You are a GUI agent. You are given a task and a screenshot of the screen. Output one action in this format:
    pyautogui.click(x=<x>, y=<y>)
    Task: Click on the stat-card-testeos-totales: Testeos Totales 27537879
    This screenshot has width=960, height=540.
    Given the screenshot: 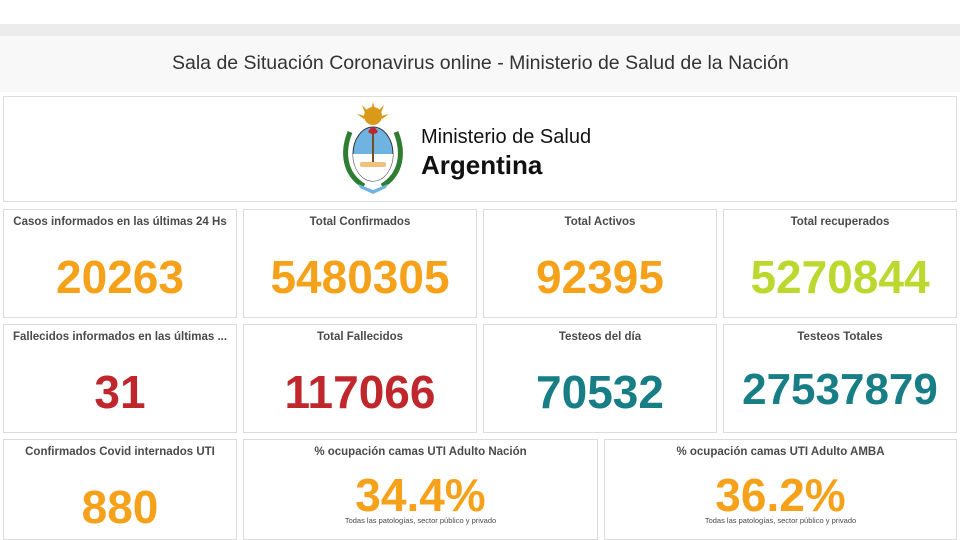 What is the action you would take?
    pyautogui.click(x=840, y=378)
    